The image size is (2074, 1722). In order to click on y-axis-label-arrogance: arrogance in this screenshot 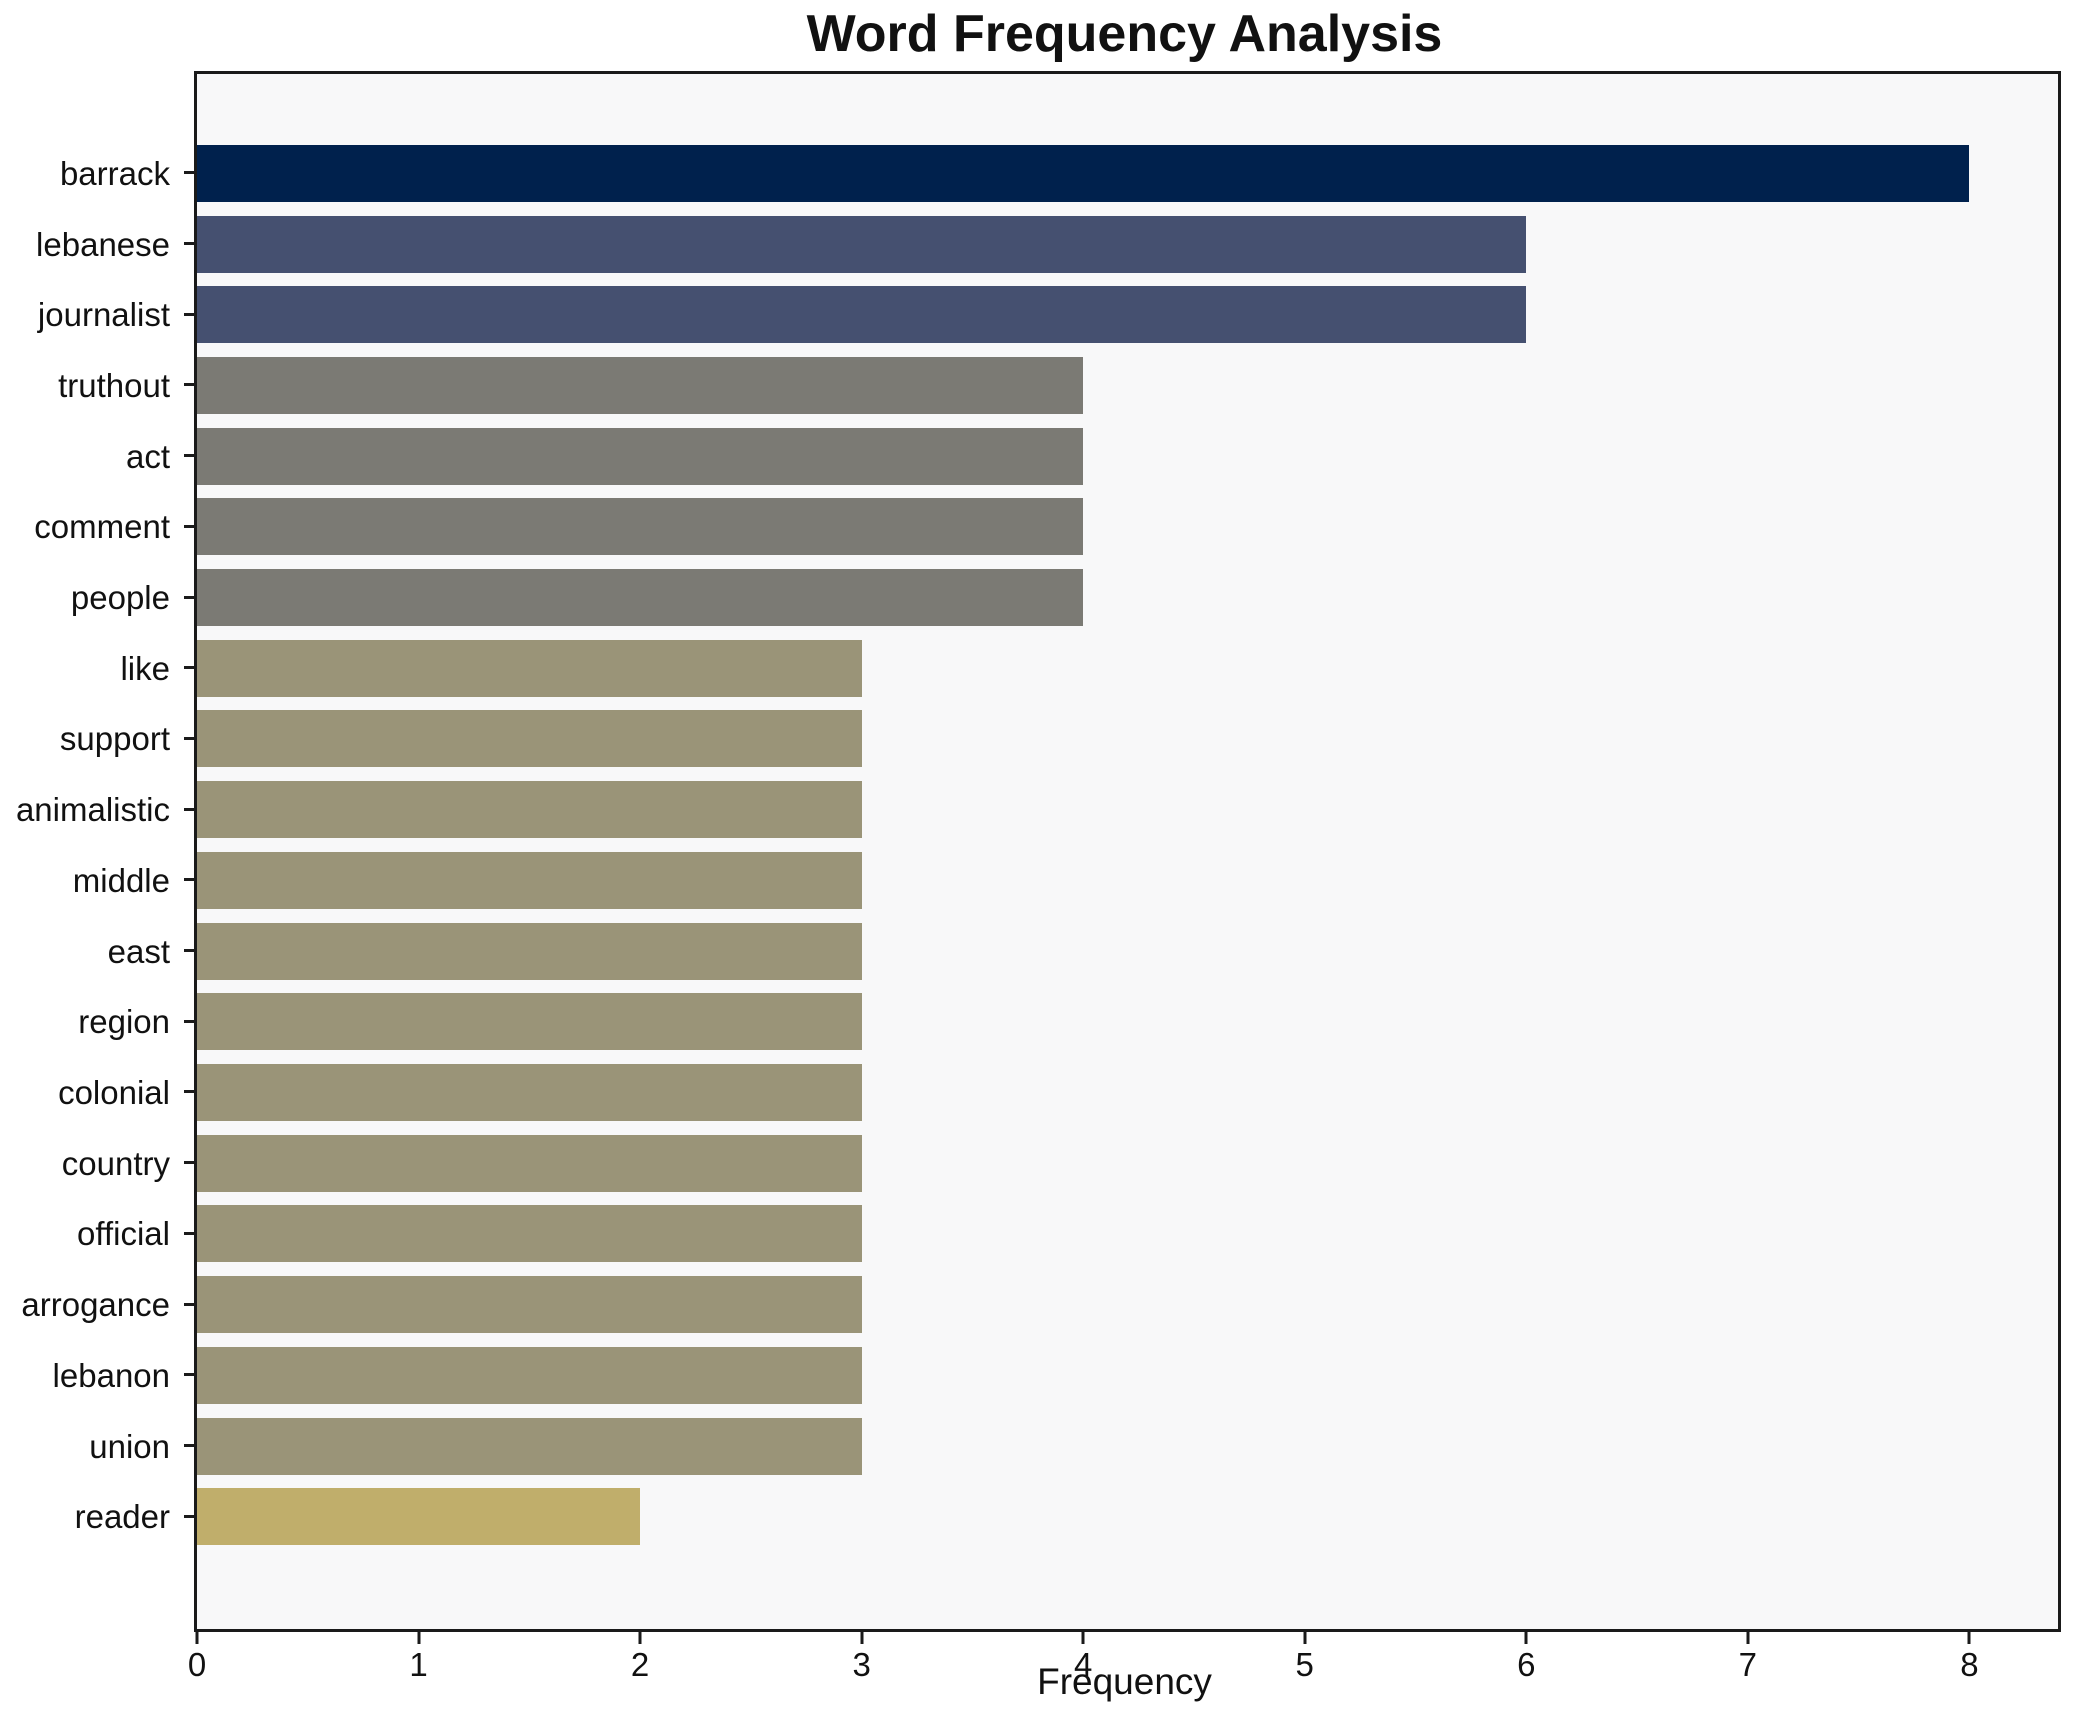, I will do `click(95, 1305)`.